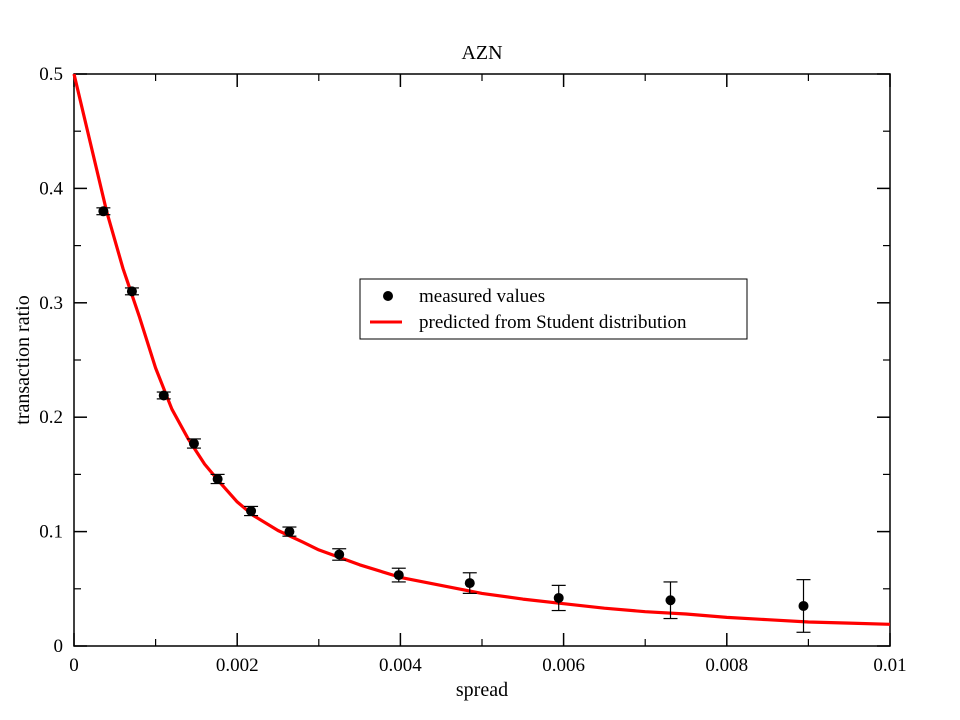  What do you see at coordinates (482, 690) in the screenshot?
I see `x-axis-title: spread` at bounding box center [482, 690].